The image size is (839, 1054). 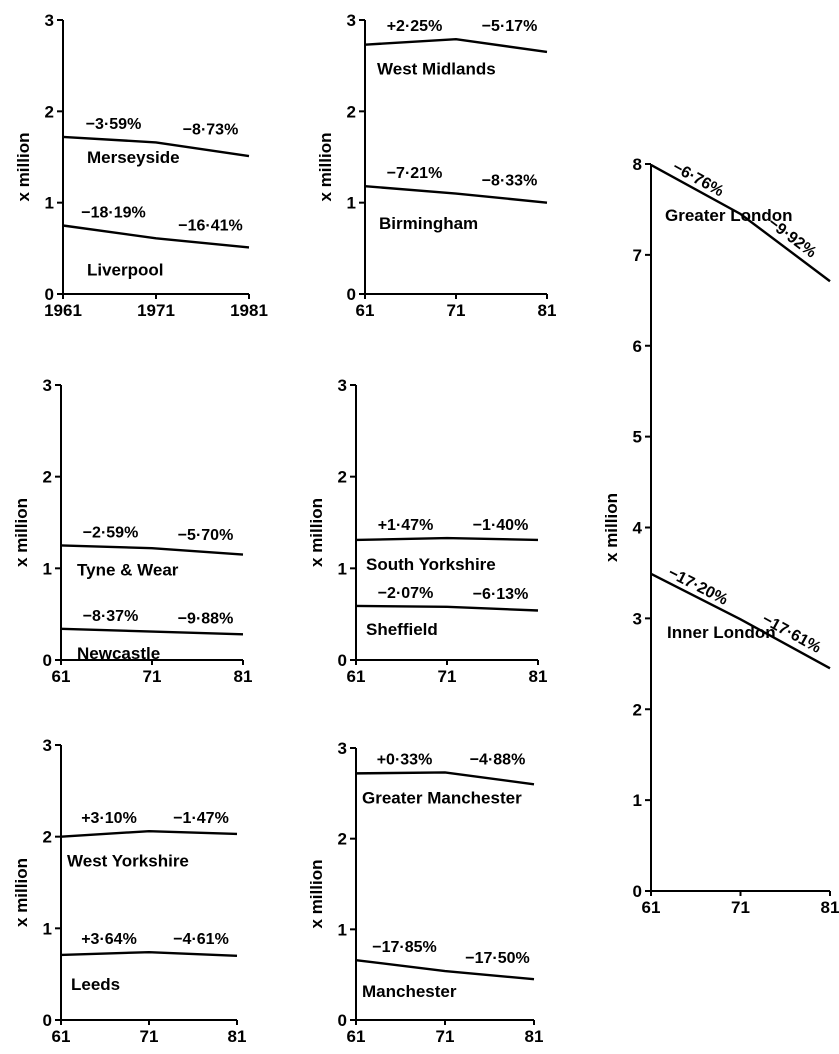 I want to click on series-name: South Yorkshire, so click(x=431, y=564).